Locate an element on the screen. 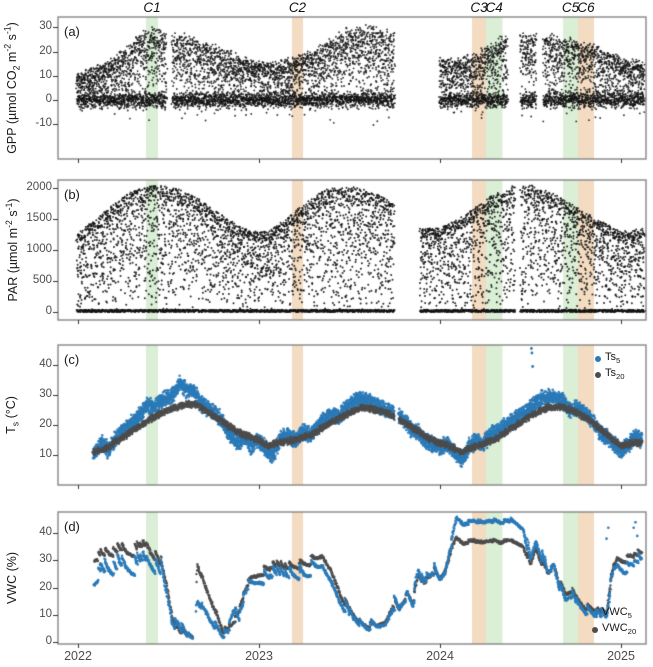  xtick-2023: 2023 is located at coordinates (259, 656).